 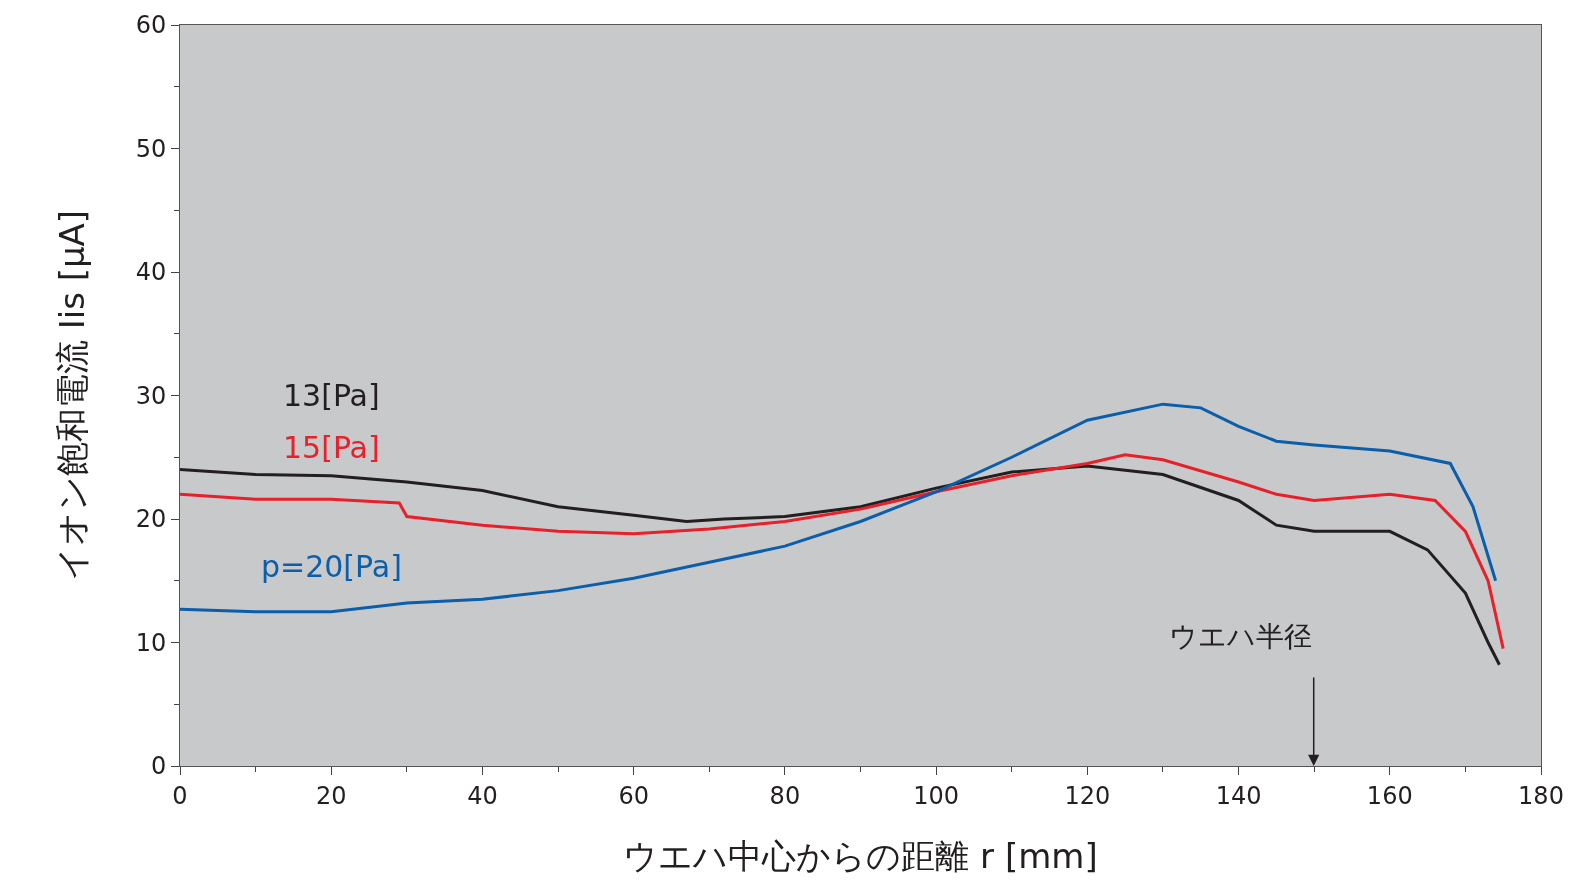 I want to click on x-tick-label: 180, so click(x=1541, y=795).